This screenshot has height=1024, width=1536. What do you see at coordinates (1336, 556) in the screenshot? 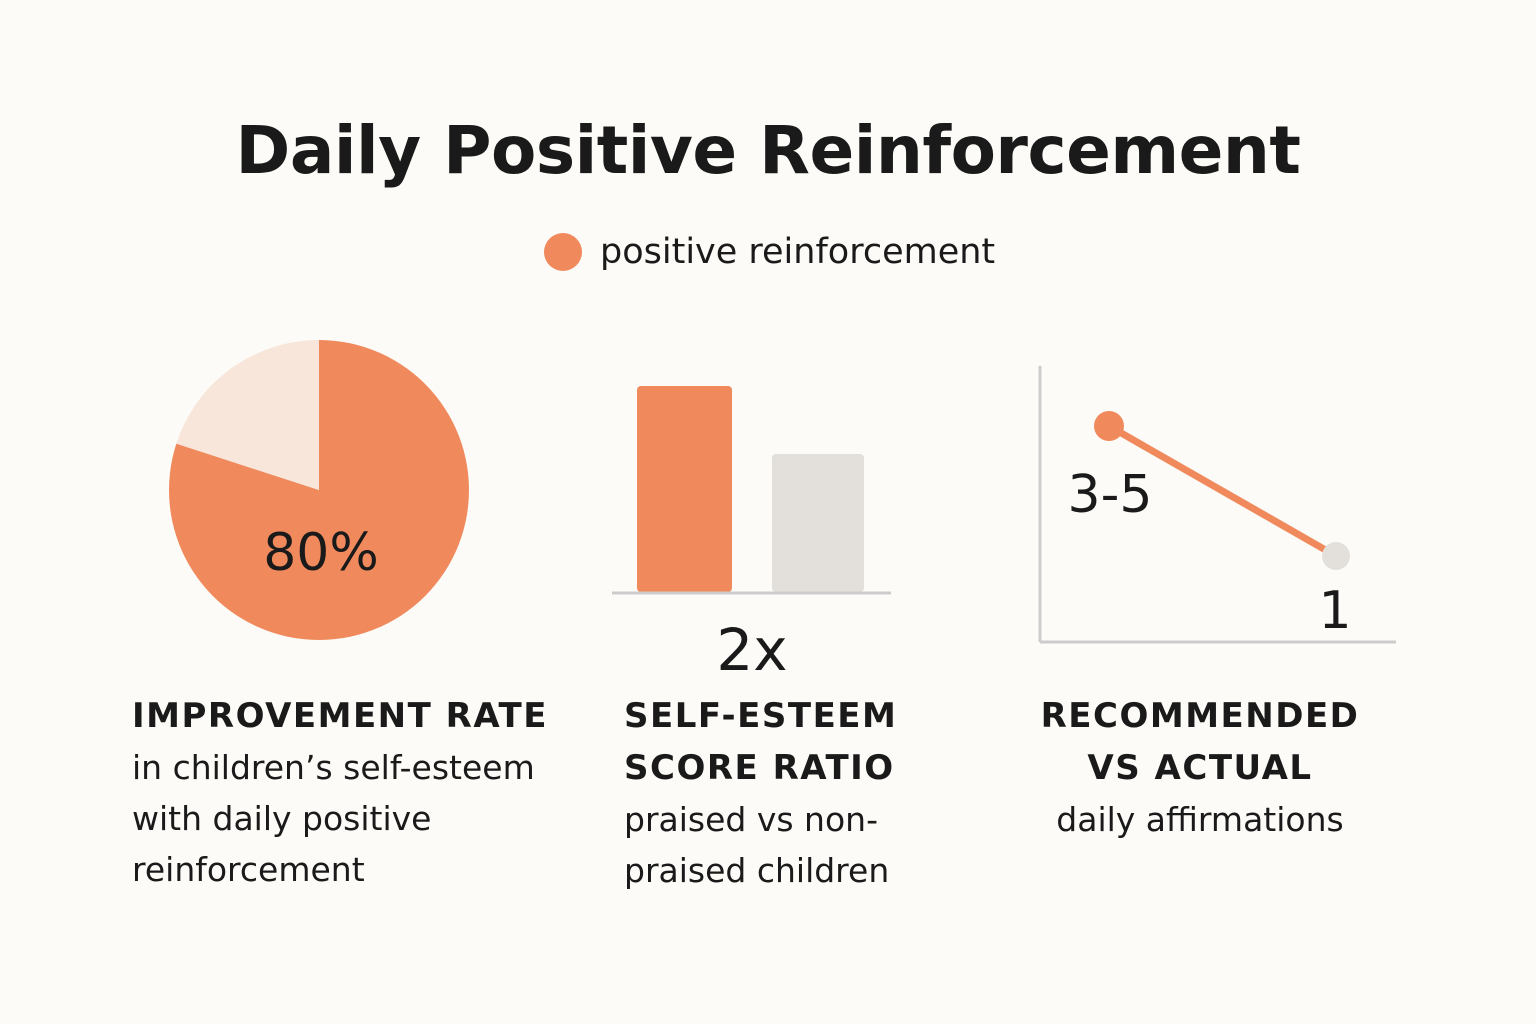
I see `point-actual` at bounding box center [1336, 556].